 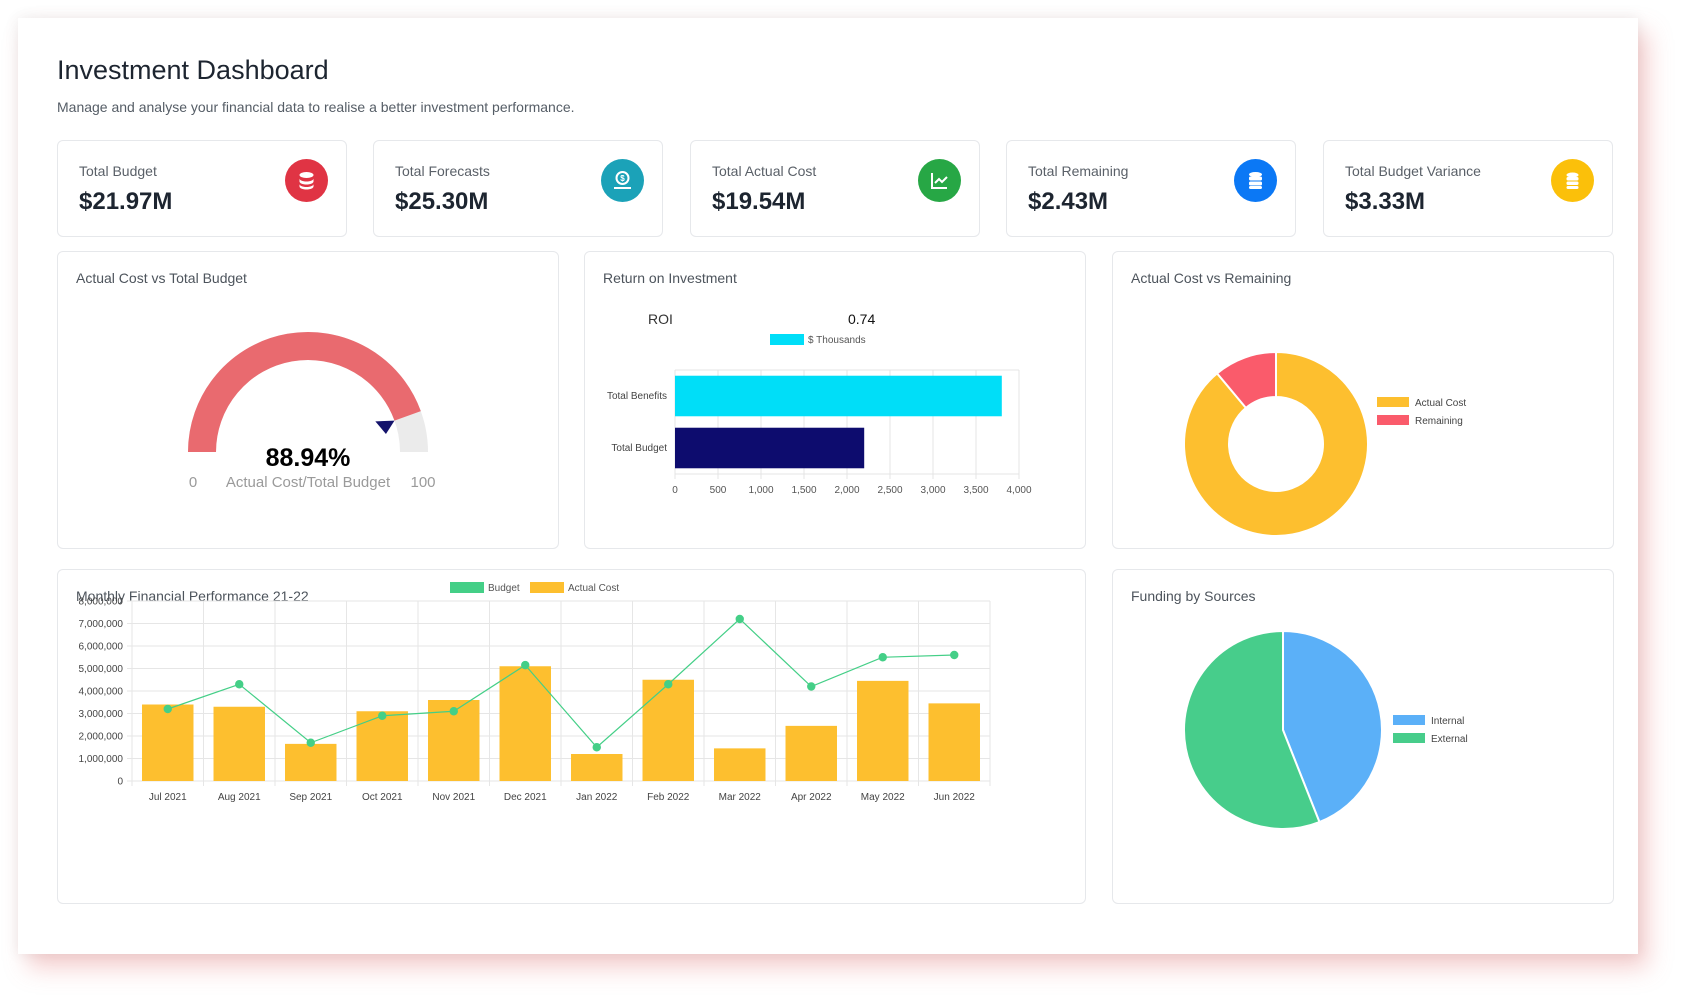 I want to click on gauge-min-label: 0, so click(x=193, y=482).